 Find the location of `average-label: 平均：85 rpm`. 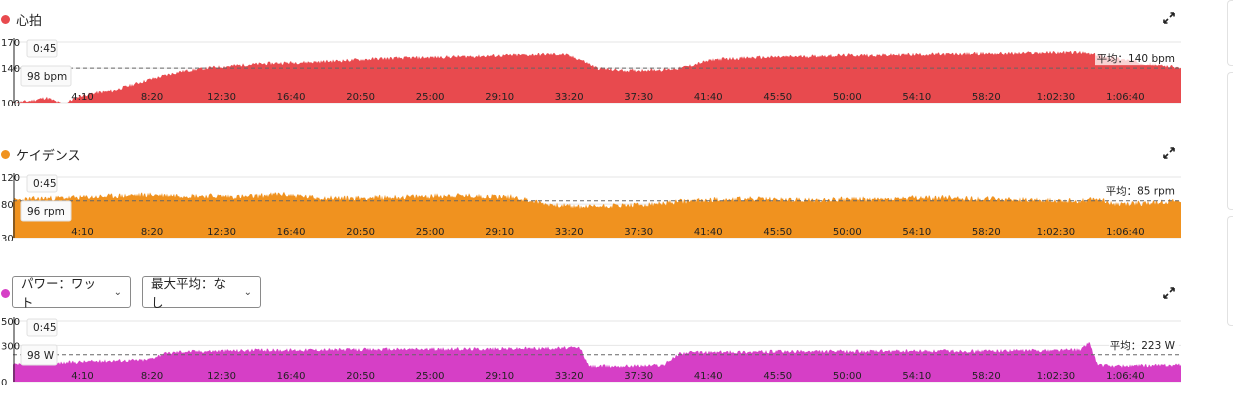

average-label: 平均：85 rpm is located at coordinates (1140, 192).